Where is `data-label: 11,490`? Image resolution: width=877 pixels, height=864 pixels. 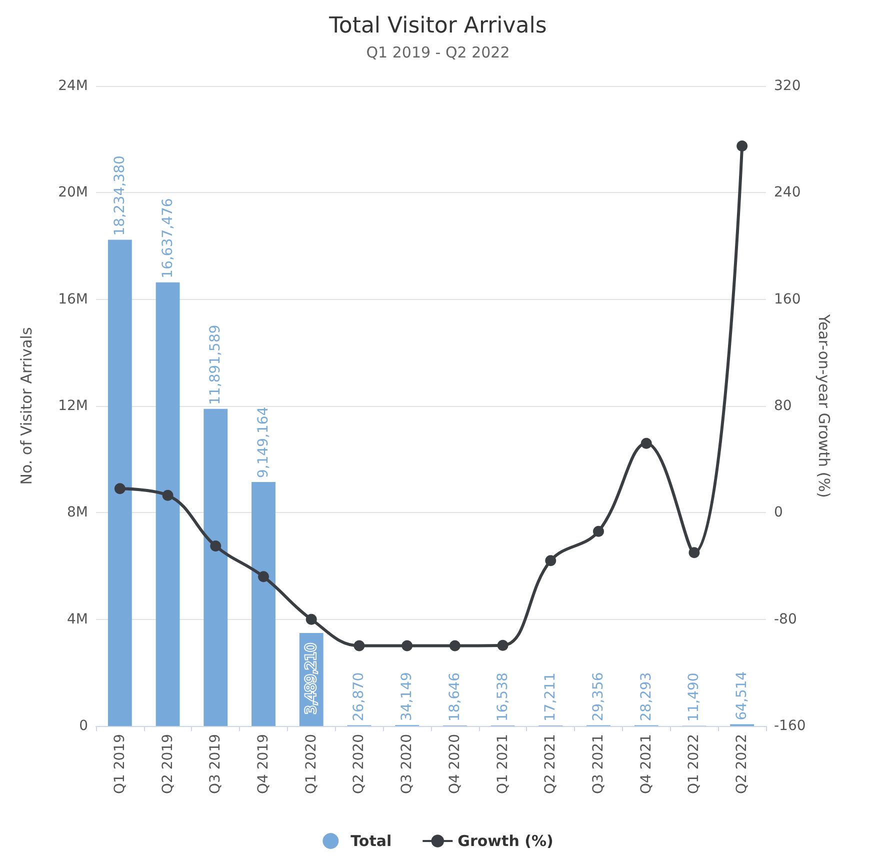 data-label: 11,490 is located at coordinates (694, 697).